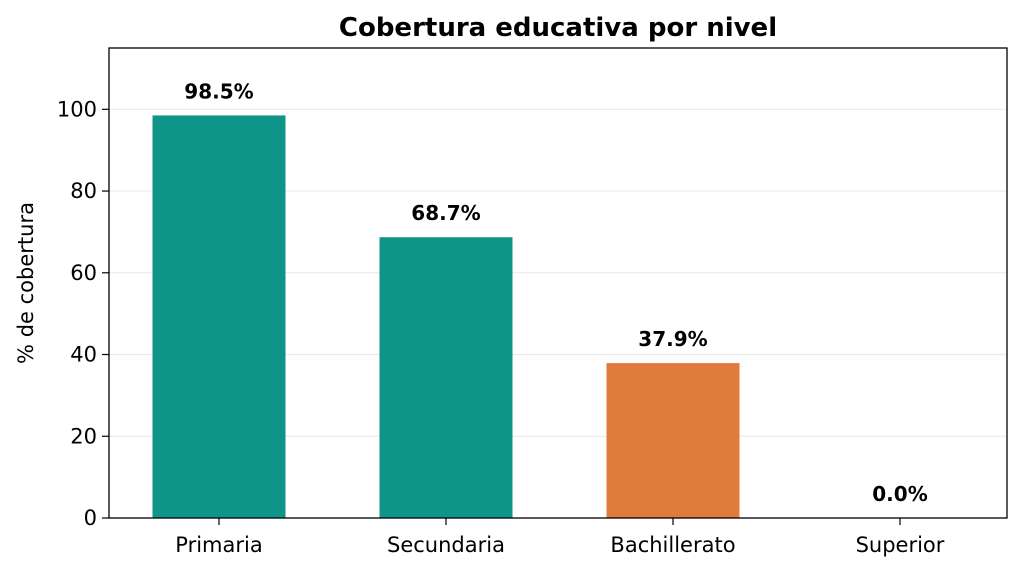 The image size is (1023, 572). What do you see at coordinates (672, 545) in the screenshot?
I see `x-tick-label: Bachillerato` at bounding box center [672, 545].